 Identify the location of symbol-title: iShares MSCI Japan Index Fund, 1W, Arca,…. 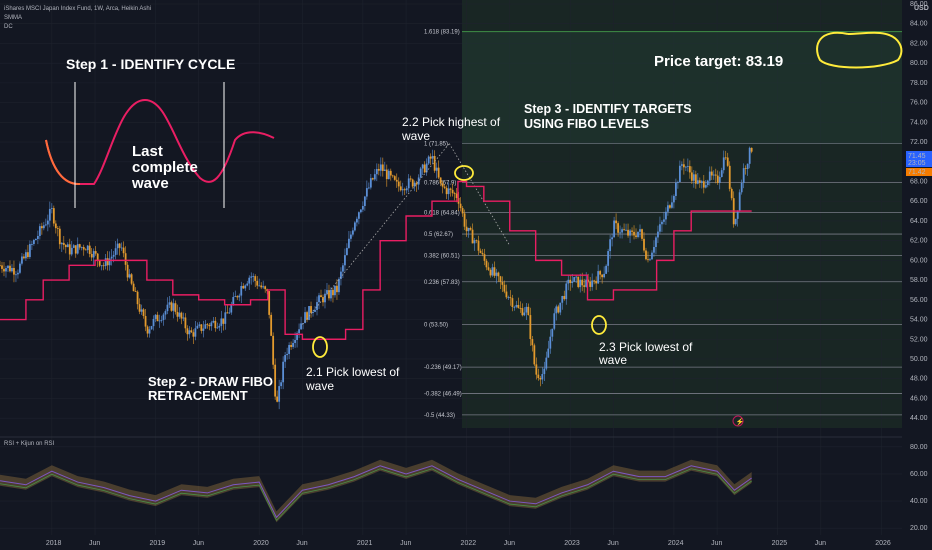
(77, 9).